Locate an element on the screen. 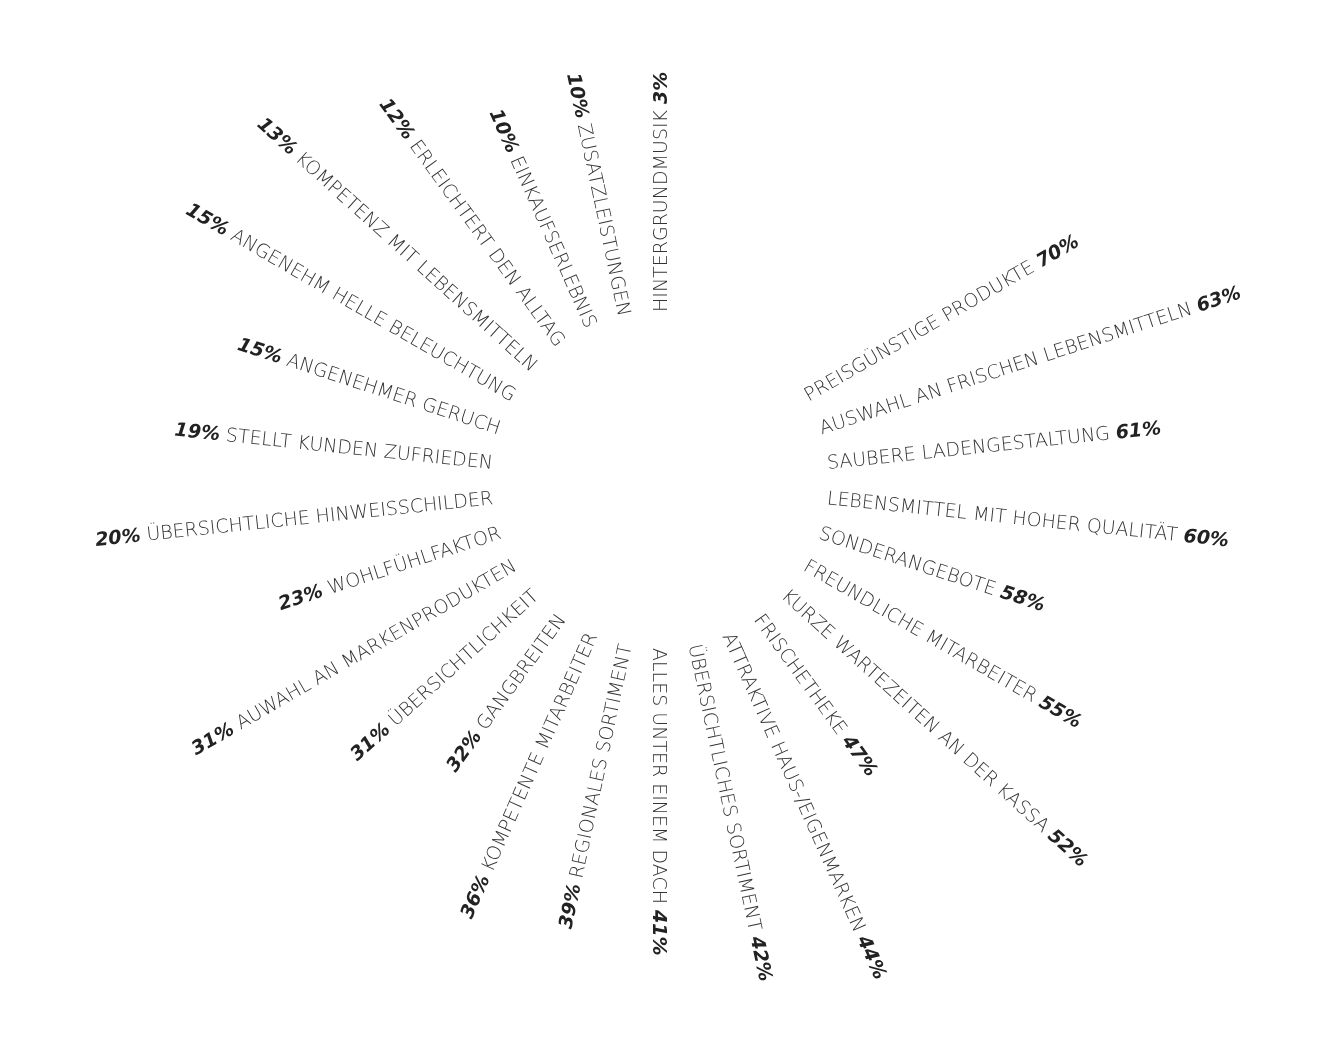 This screenshot has height=1046, width=1327. data-label: 39% is located at coordinates (569, 906).